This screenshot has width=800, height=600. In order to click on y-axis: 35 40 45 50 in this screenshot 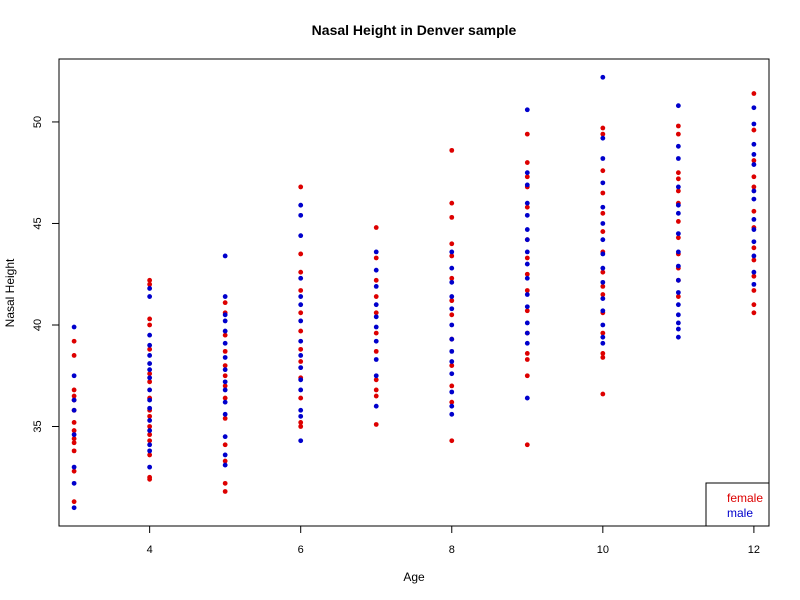, I will do `click(45, 274)`.